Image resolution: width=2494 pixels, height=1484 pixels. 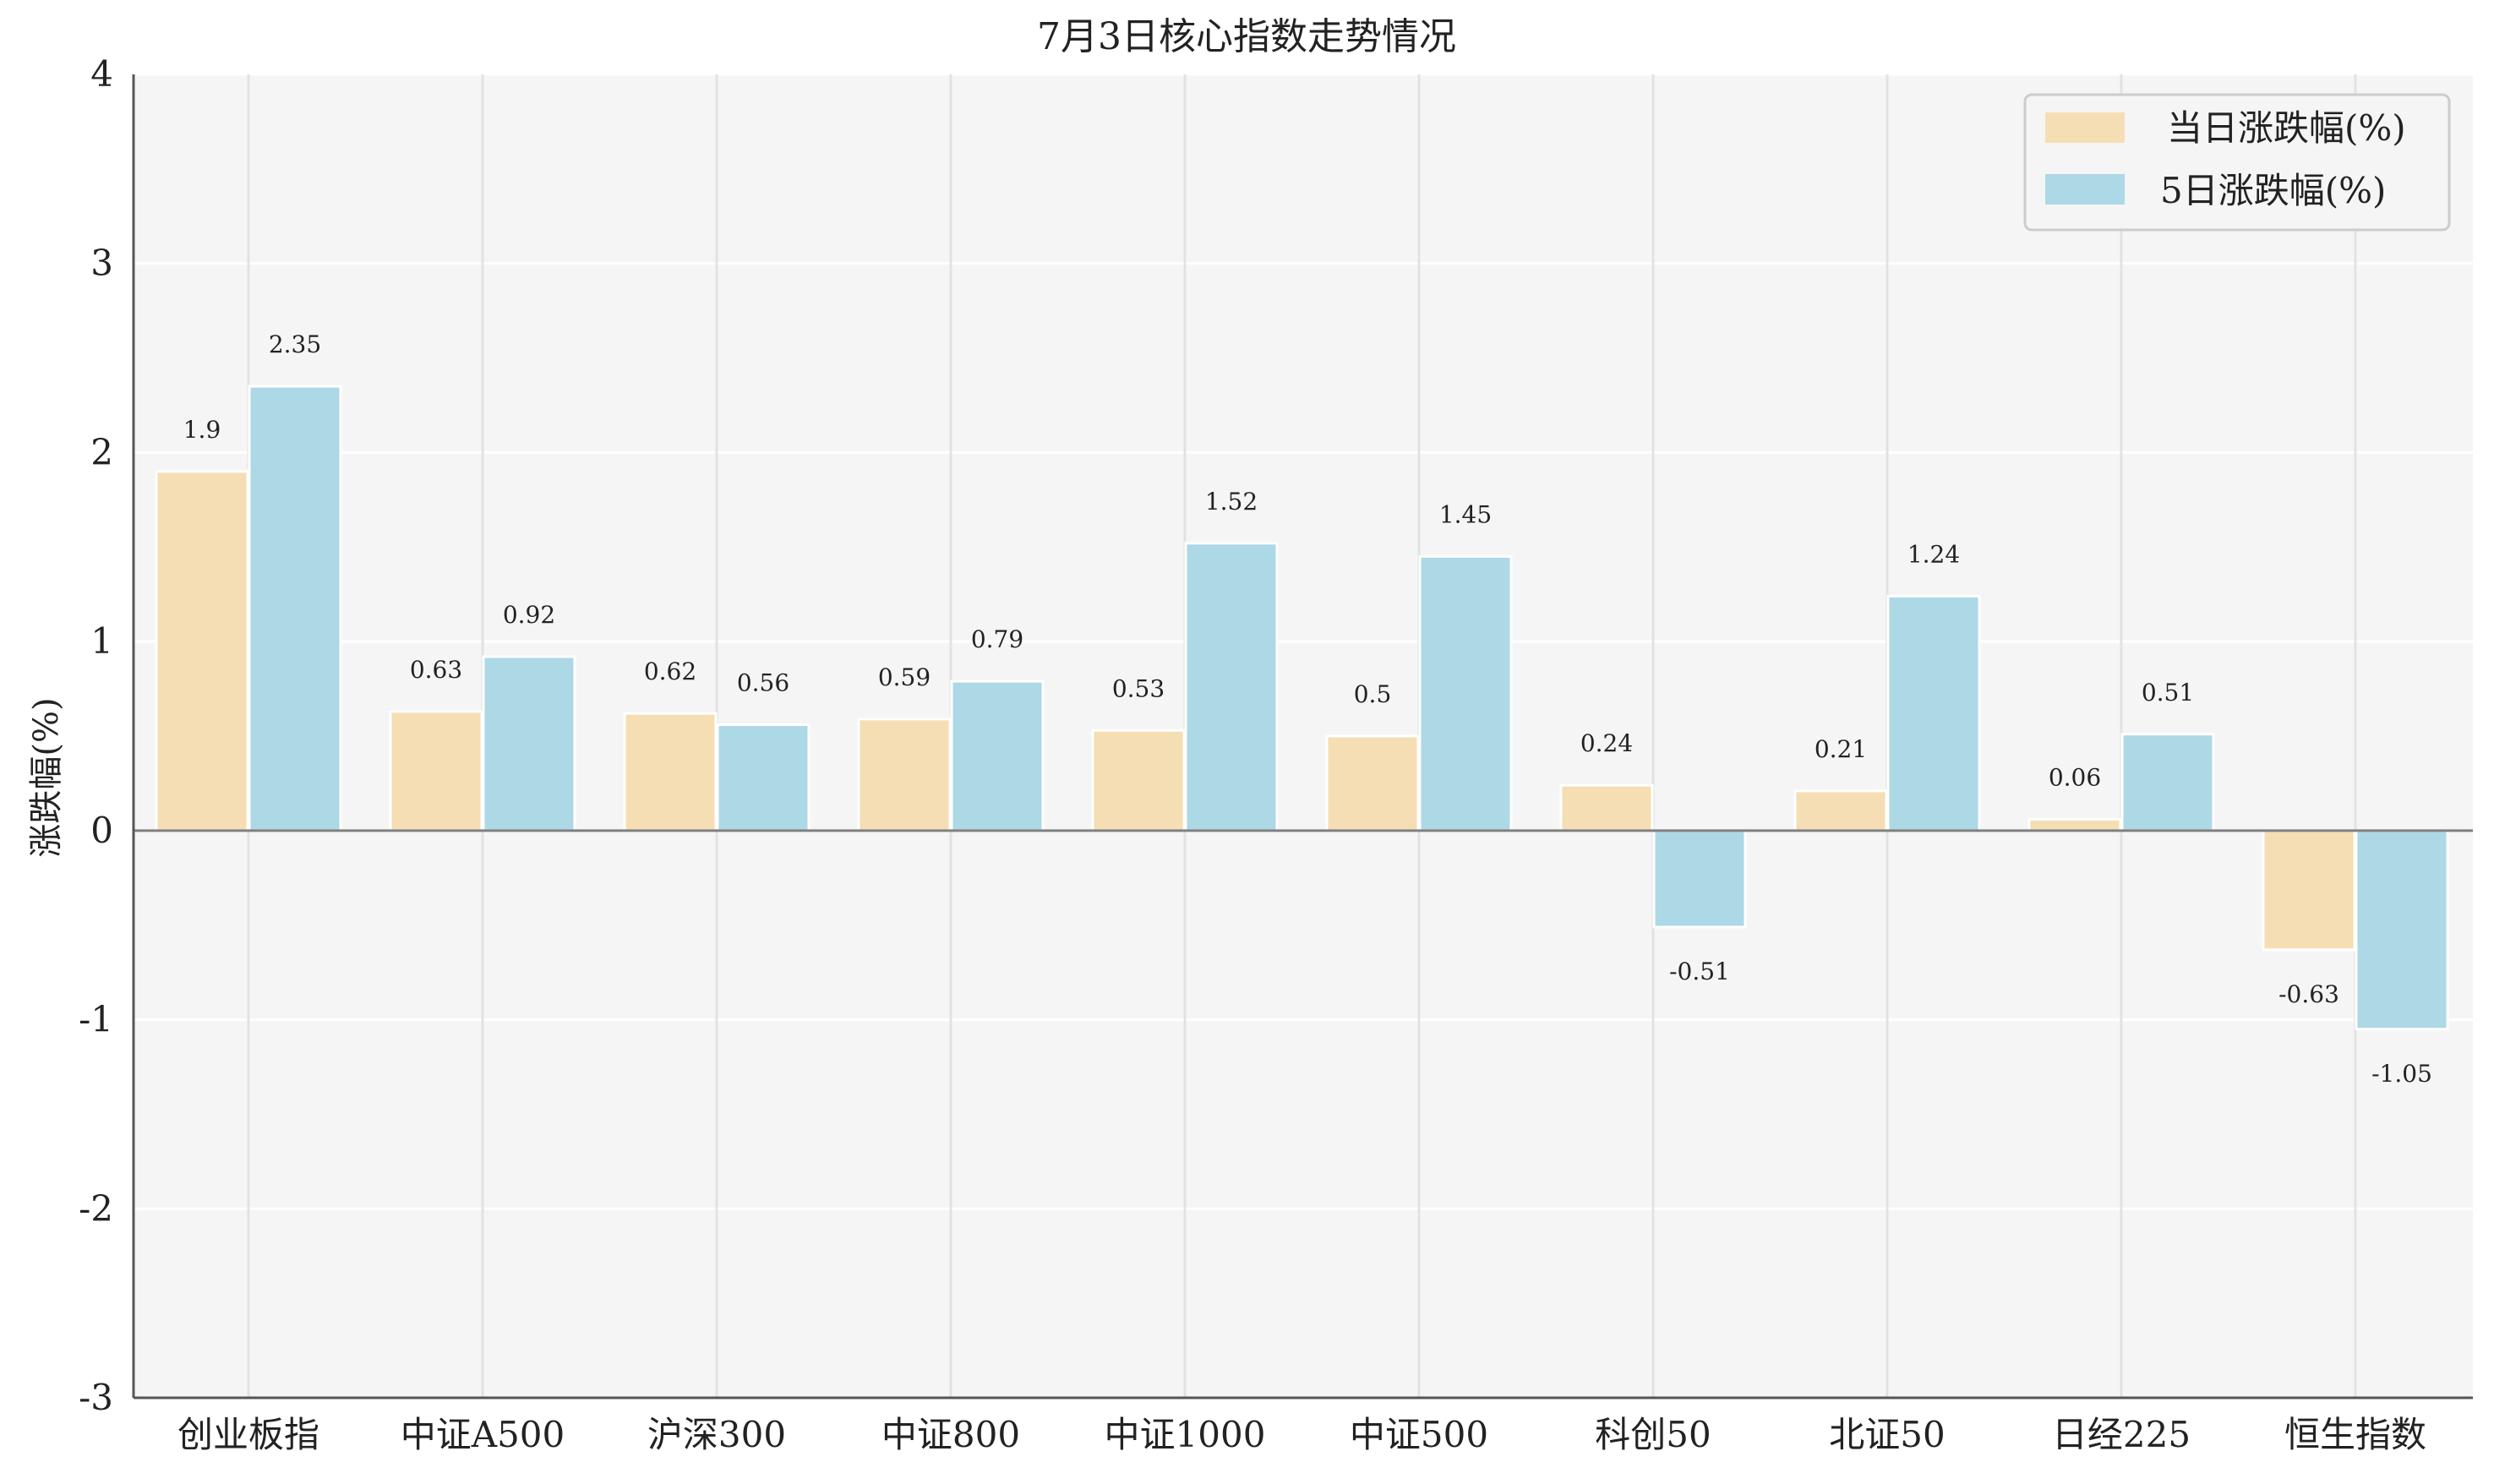 What do you see at coordinates (2308, 994) in the screenshot?
I see `data-label-daily-9: -0.63` at bounding box center [2308, 994].